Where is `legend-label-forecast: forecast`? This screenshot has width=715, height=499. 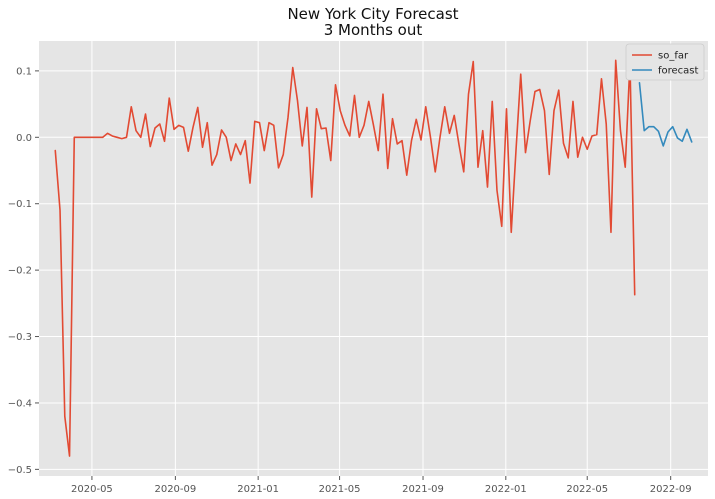
legend-label-forecast: forecast is located at coordinates (678, 71).